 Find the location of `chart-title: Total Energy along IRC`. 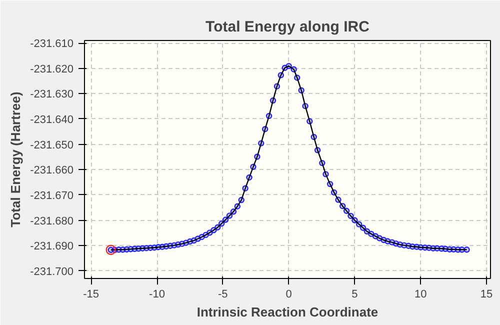

chart-title: Total Energy along IRC is located at coordinates (288, 27).